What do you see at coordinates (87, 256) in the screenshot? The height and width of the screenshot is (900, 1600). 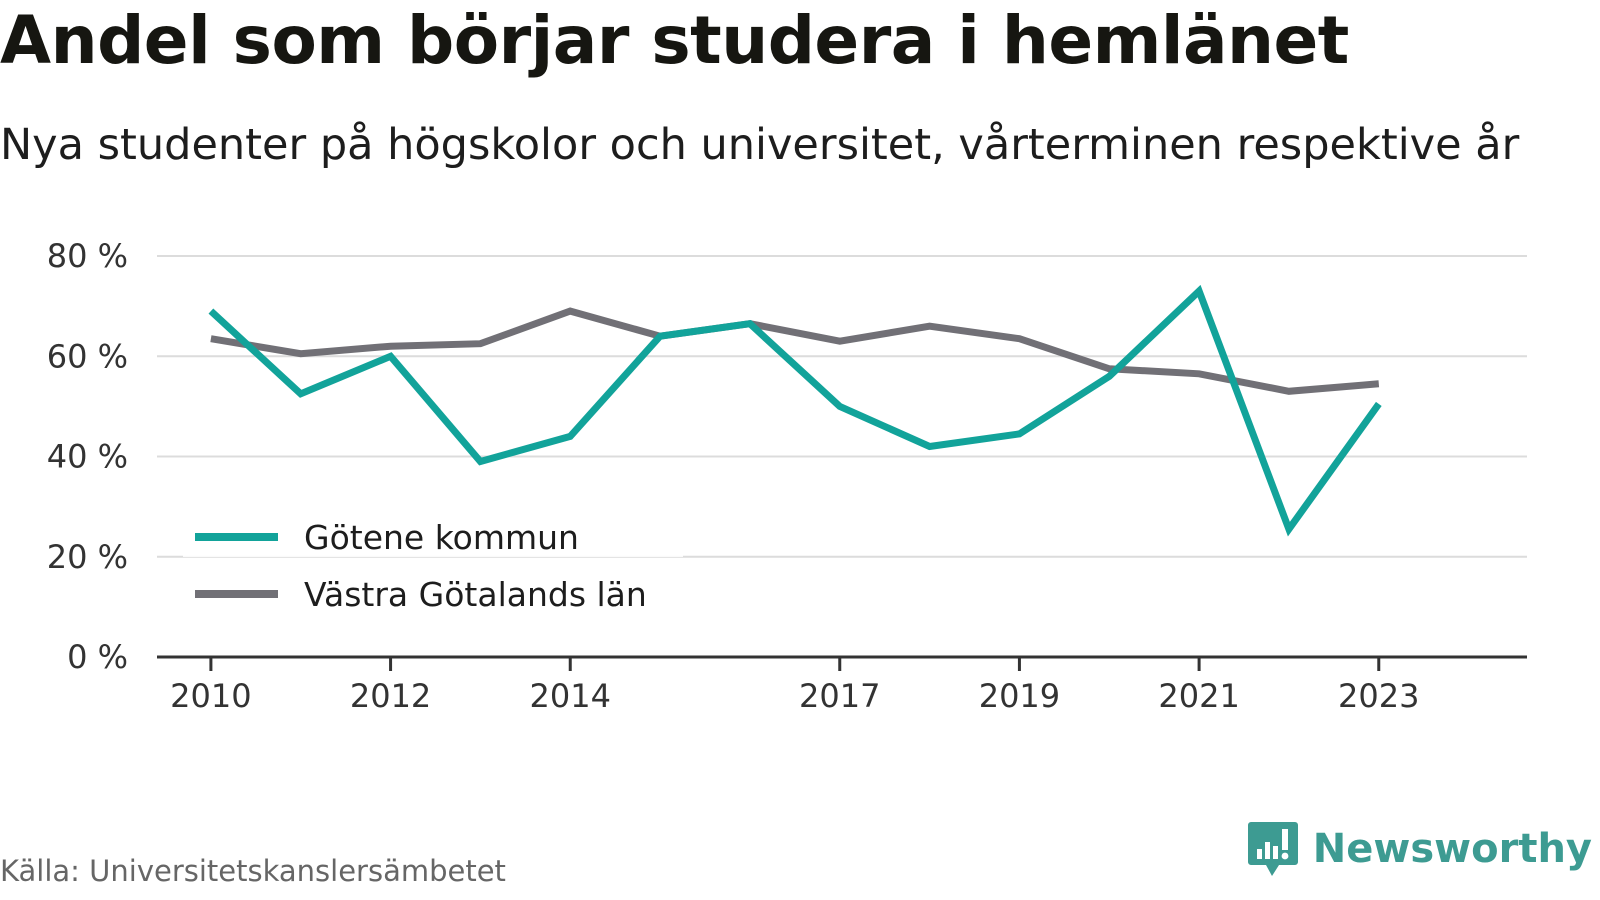 I see `y-tick-label: 80 %` at bounding box center [87, 256].